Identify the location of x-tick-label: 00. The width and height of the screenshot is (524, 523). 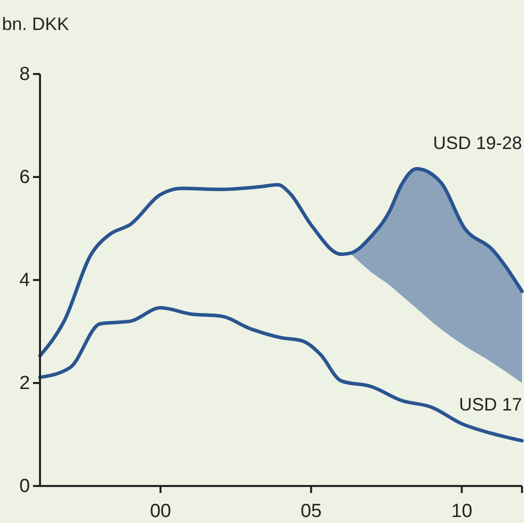
(161, 511).